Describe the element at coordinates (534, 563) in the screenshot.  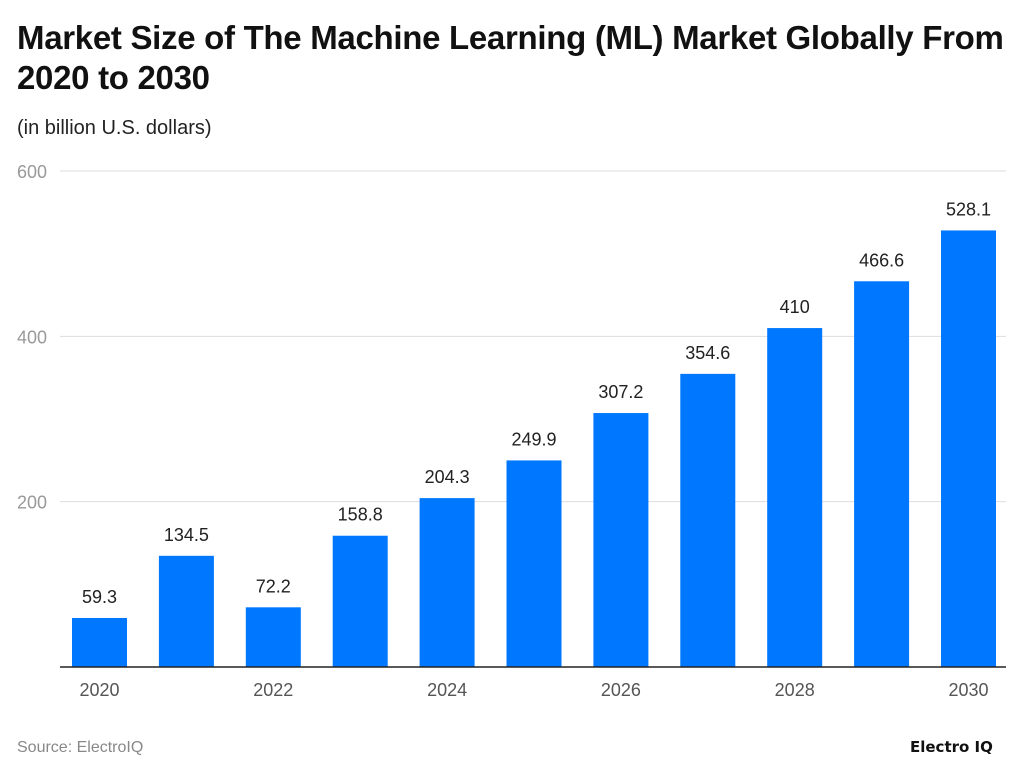
I see `bar-2025` at that location.